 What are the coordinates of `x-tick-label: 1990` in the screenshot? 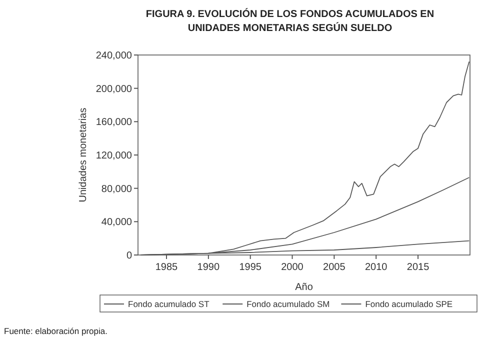 It's located at (208, 267).